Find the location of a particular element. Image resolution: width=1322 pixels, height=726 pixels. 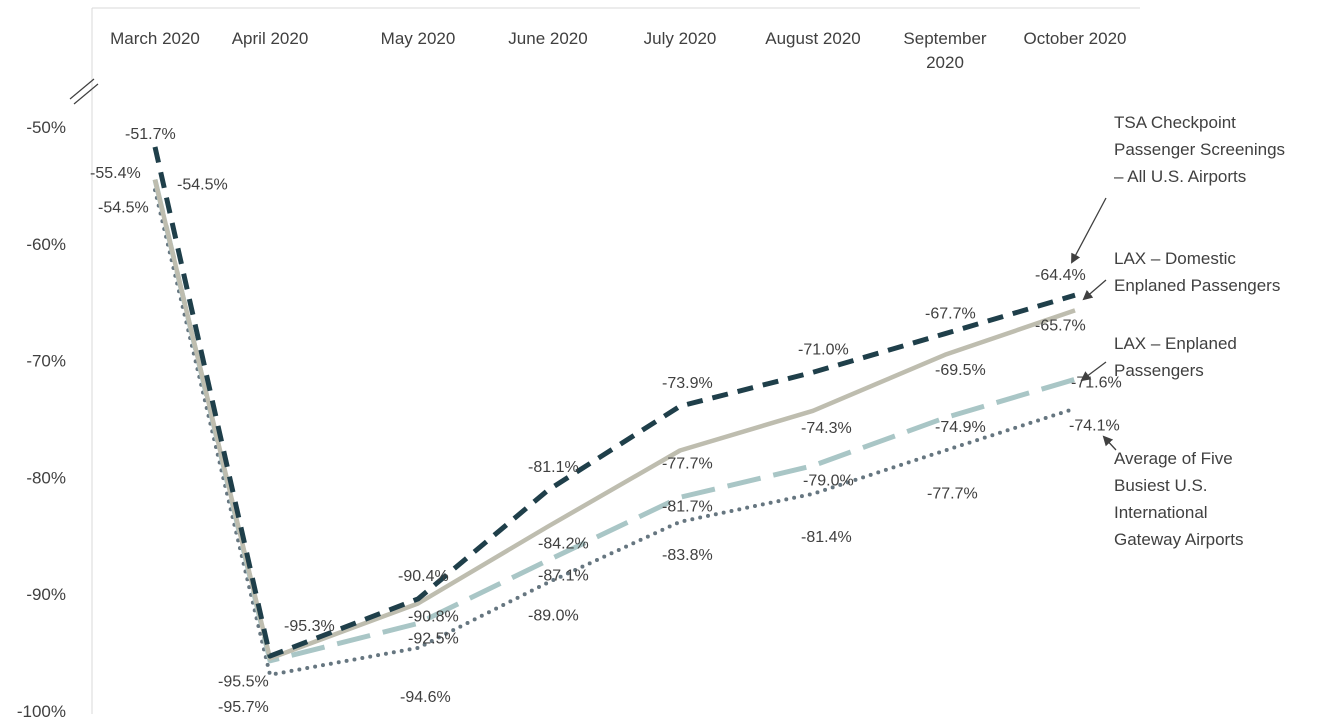

data-label: -90.4% is located at coordinates (423, 576).